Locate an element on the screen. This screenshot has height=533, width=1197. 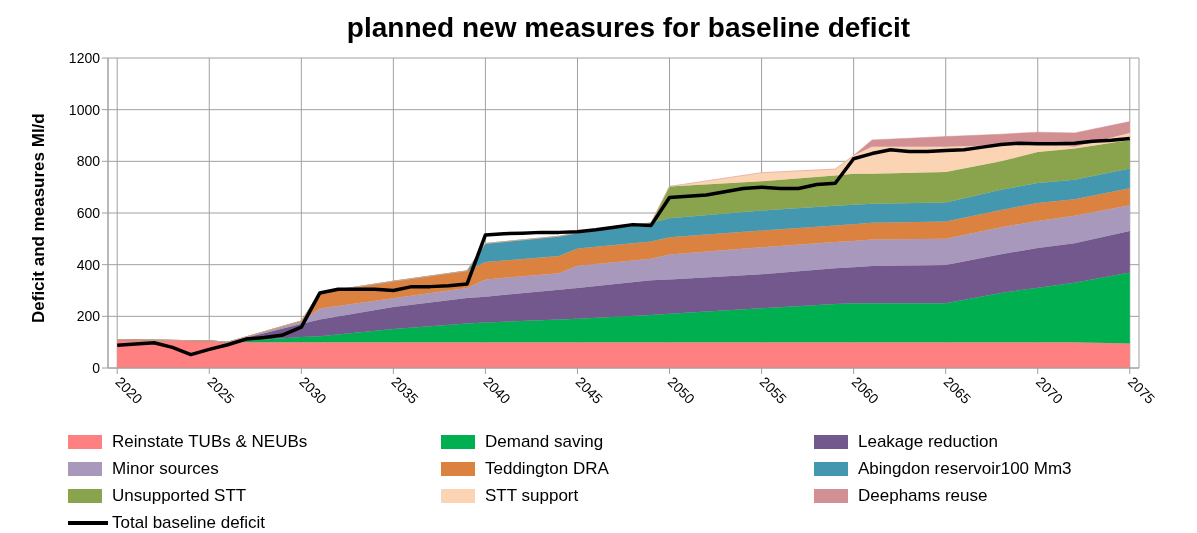
y-tick-label: 200 is located at coordinates (88, 316).